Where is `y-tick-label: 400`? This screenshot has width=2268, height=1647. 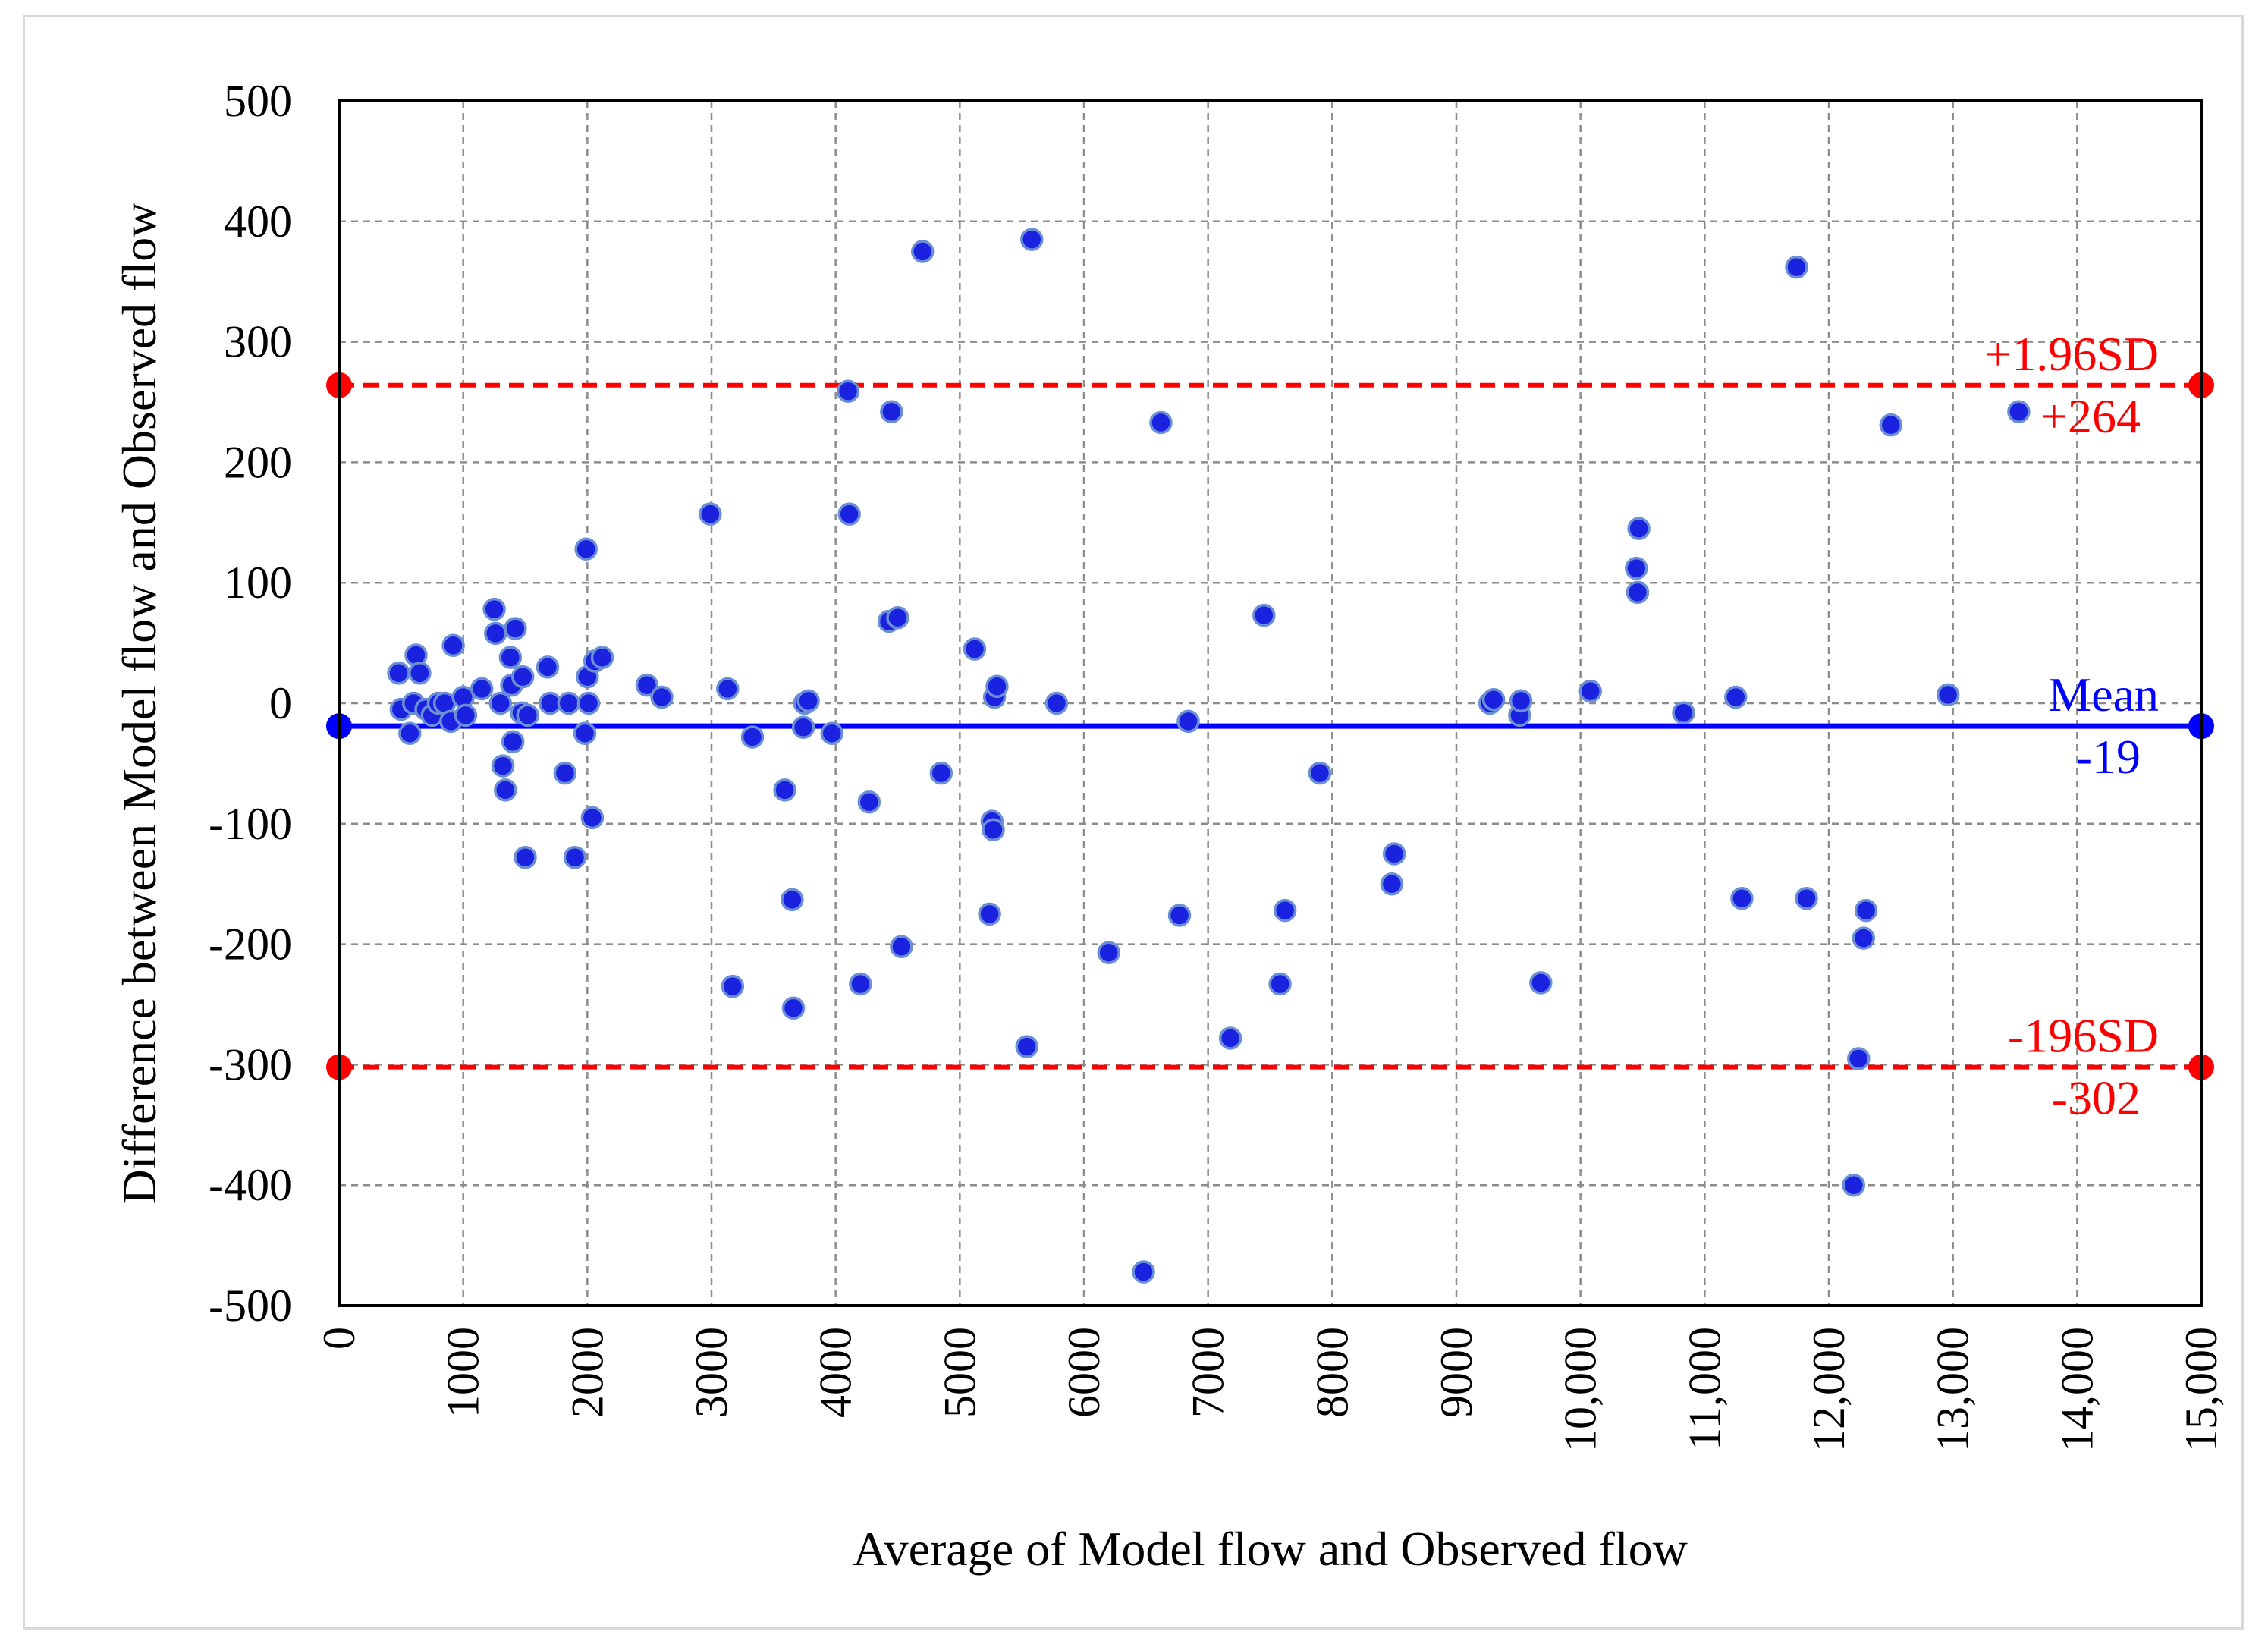 y-tick-label: 400 is located at coordinates (258, 221).